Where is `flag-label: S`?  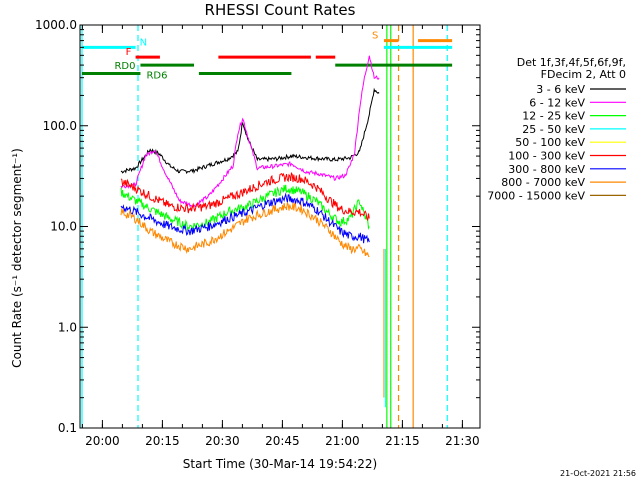
flag-label: S is located at coordinates (375, 36).